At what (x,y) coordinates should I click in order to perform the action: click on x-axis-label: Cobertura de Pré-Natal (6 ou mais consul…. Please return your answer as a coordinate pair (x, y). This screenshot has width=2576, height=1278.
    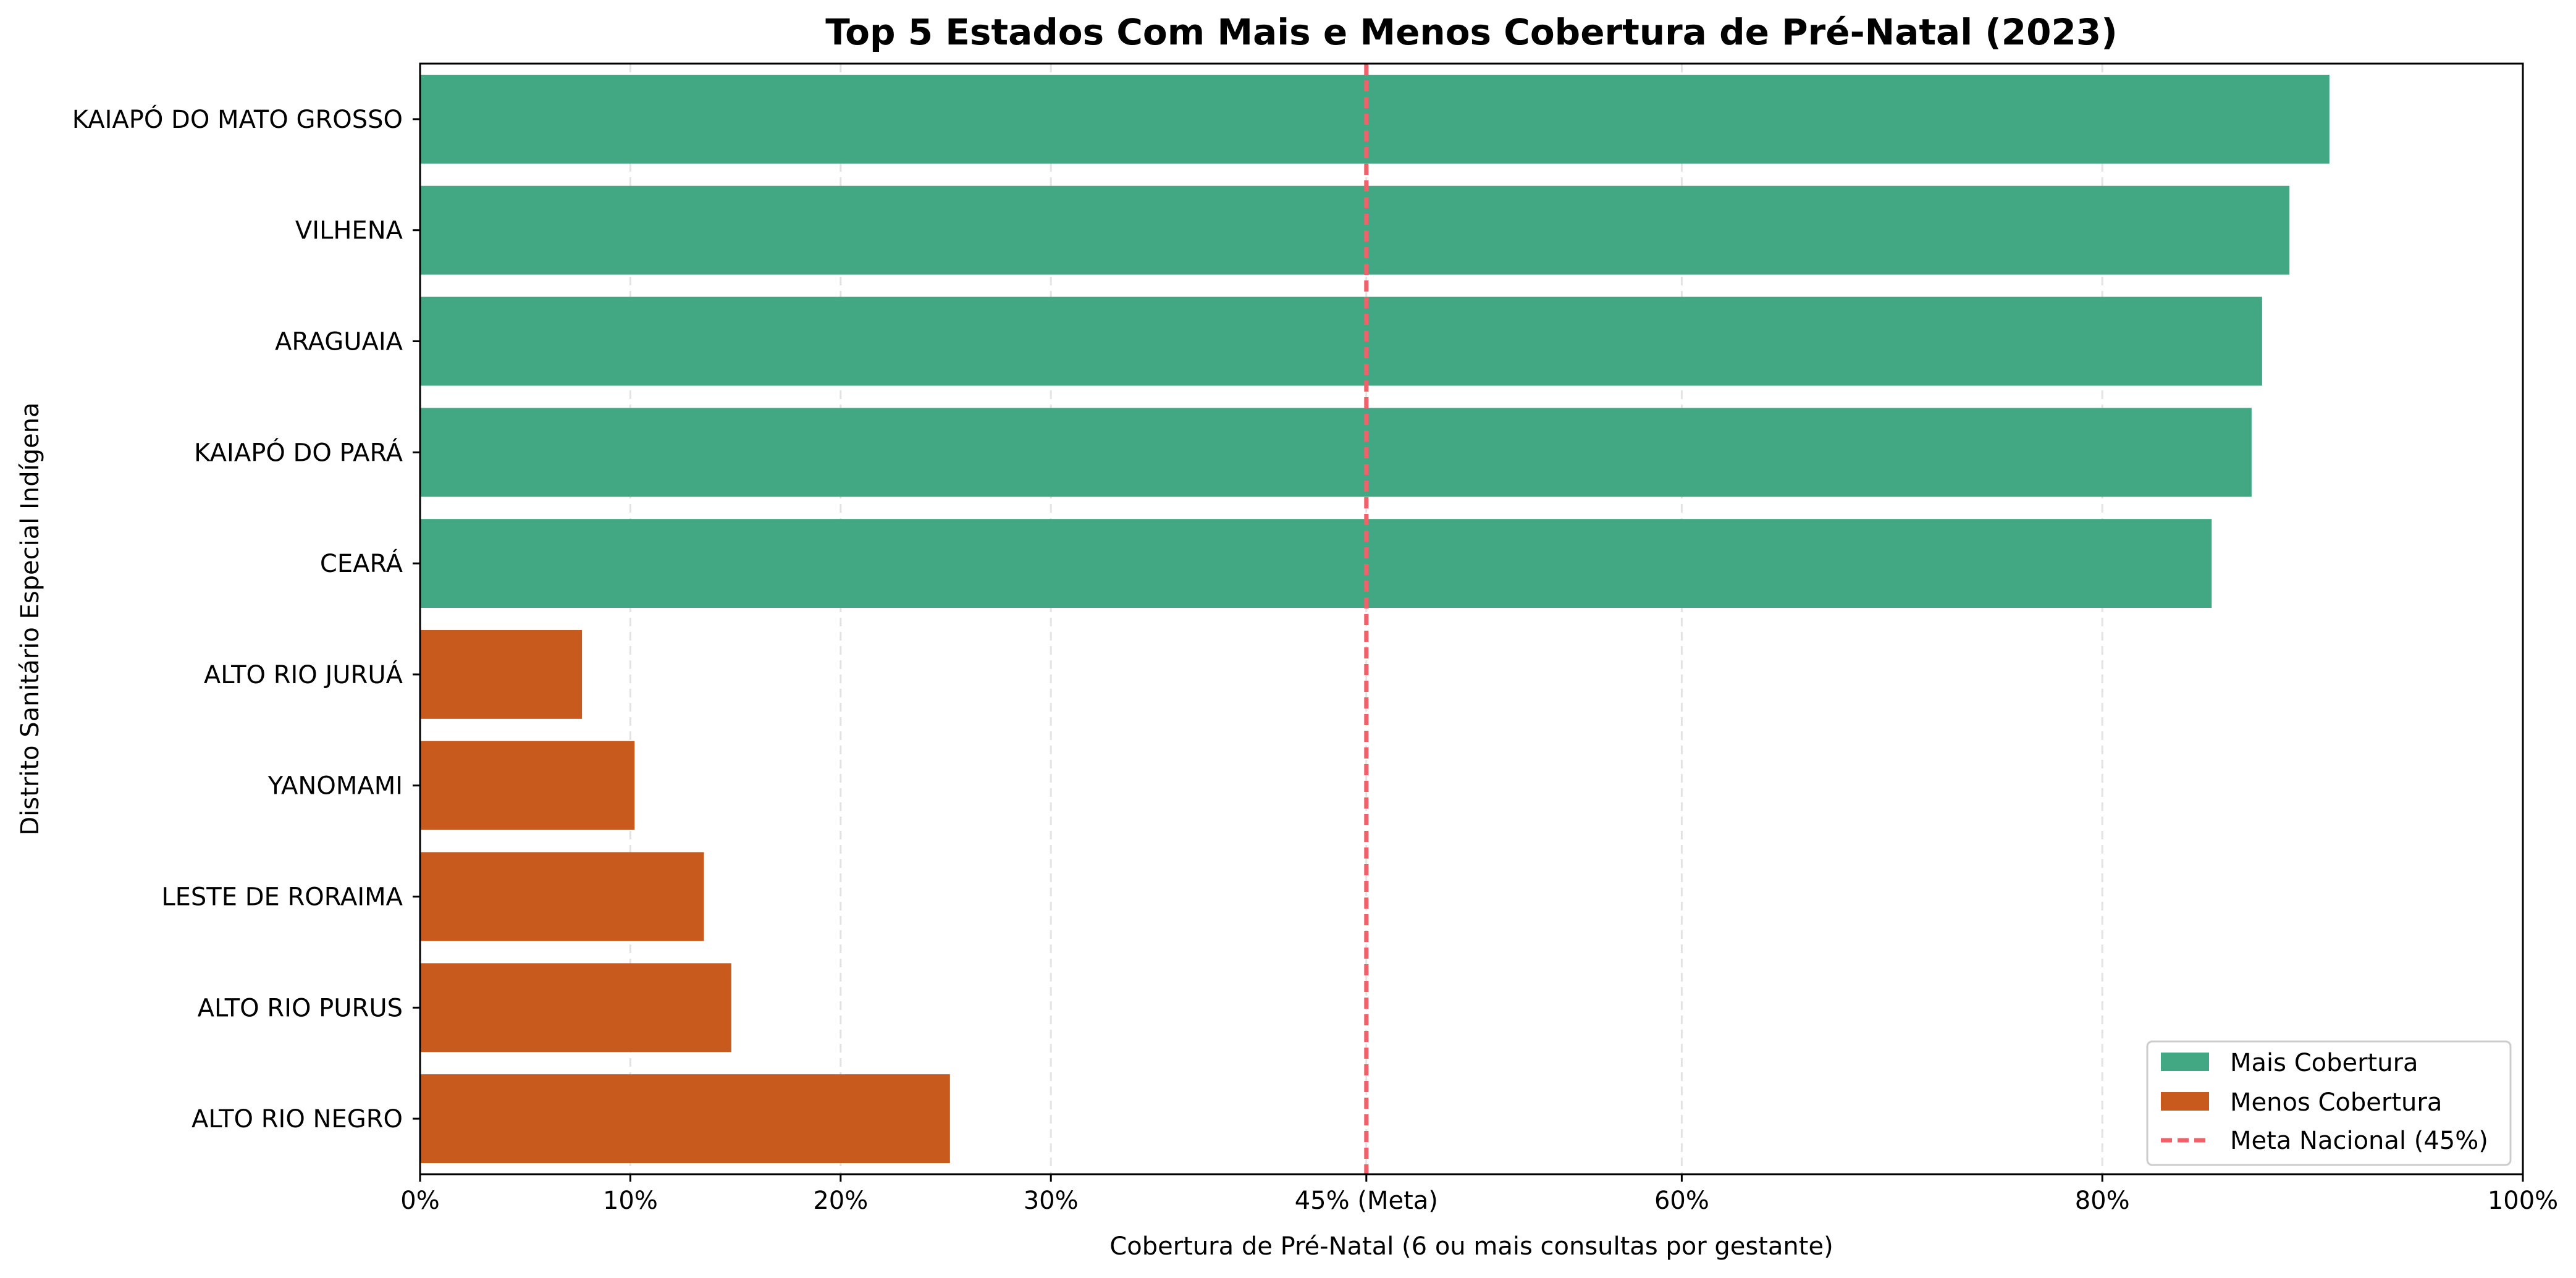
    Looking at the image, I should click on (1471, 1246).